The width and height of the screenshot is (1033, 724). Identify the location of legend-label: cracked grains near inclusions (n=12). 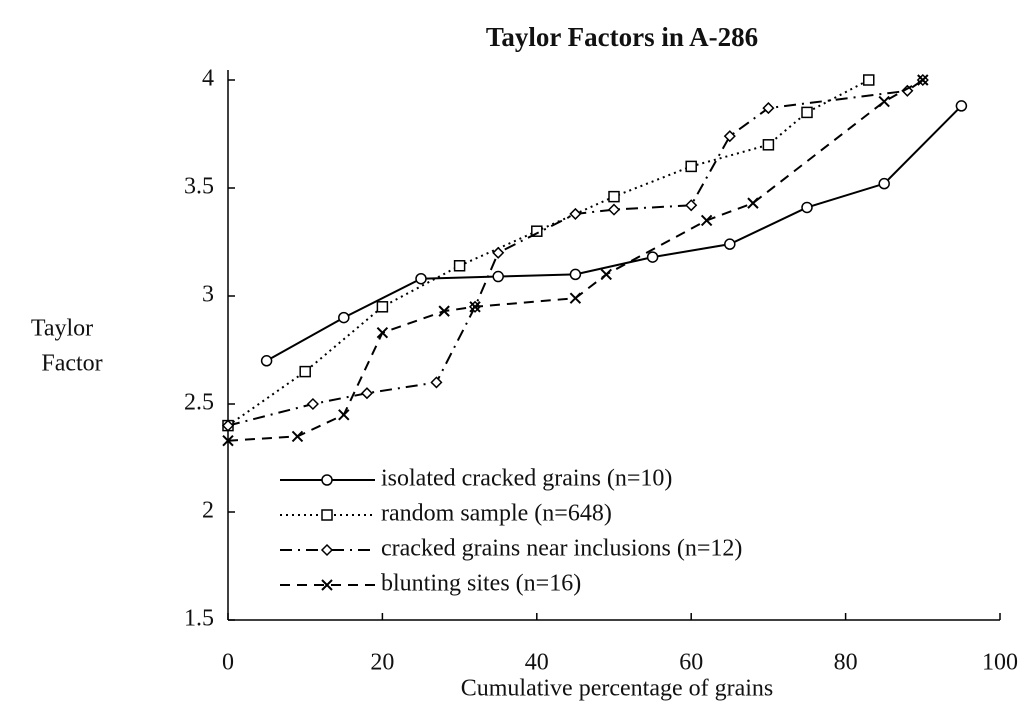
(561, 549).